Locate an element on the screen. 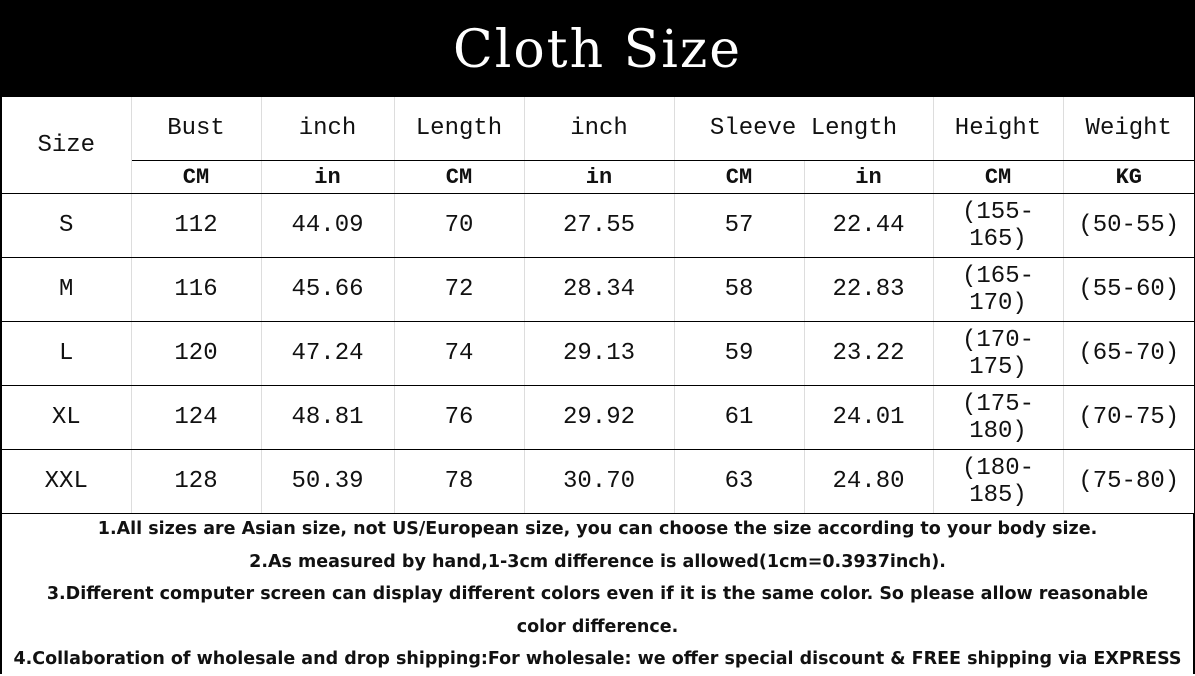 This screenshot has width=1195, height=676. table-cell: 50.39 is located at coordinates (327, 481).